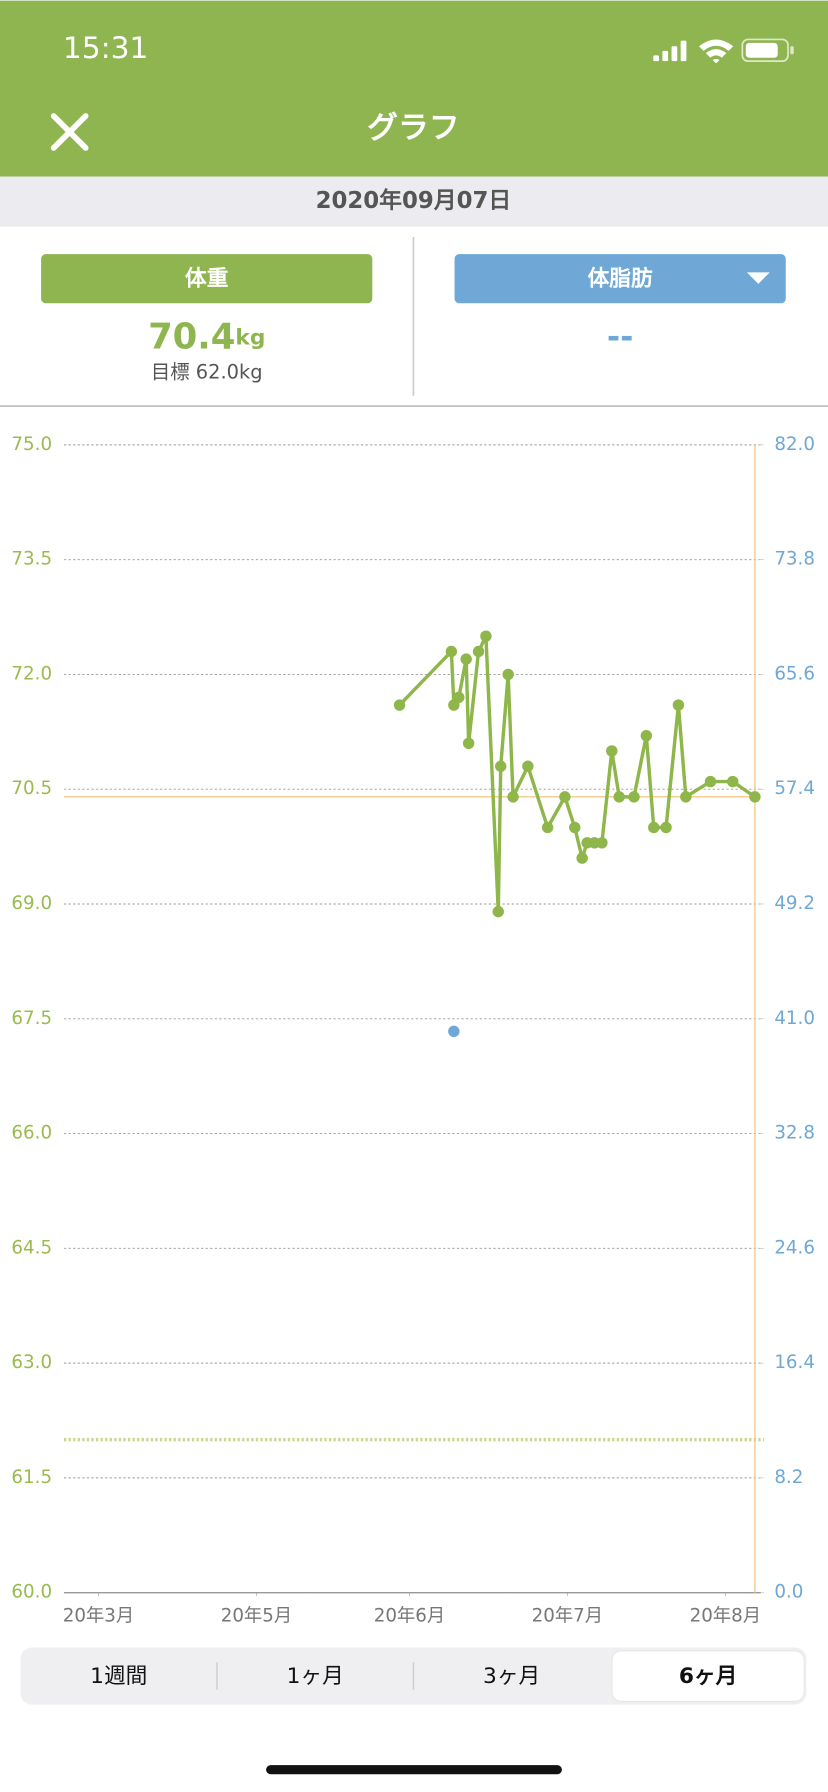 The height and width of the screenshot is (1792, 828). Describe the element at coordinates (191, 337) in the screenshot. I see `weight-number: 70.4` at that location.